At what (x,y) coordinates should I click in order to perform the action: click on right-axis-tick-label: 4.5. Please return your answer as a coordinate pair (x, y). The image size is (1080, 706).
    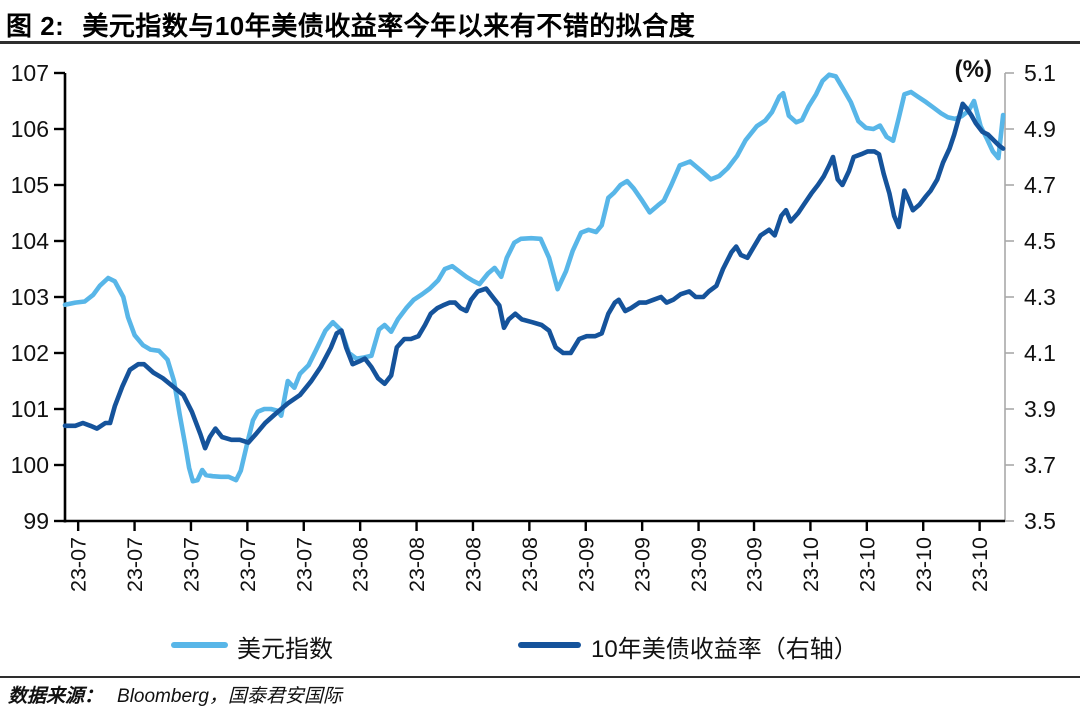
    Looking at the image, I should click on (1040, 241).